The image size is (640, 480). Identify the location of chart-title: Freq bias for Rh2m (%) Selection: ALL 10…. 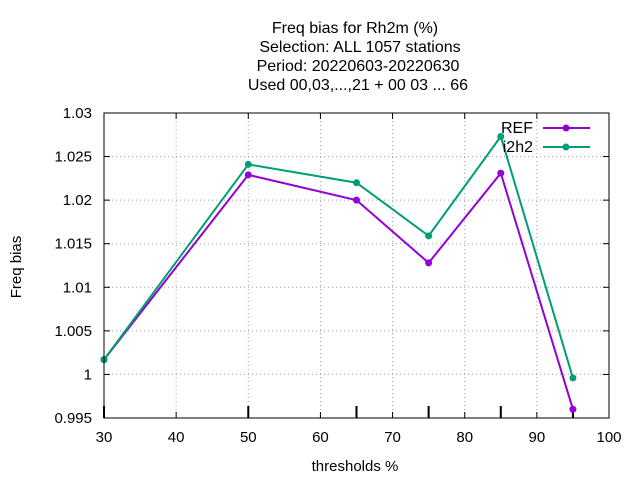
(358, 57).